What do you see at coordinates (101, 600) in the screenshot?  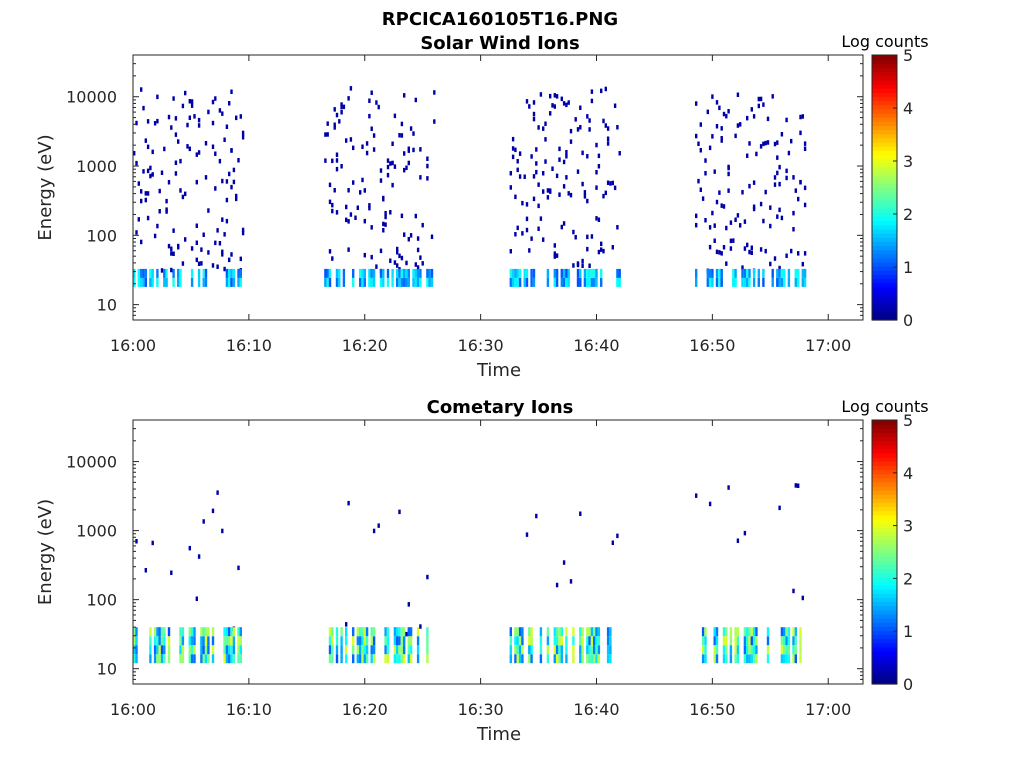 I see `y-tick-label: 100` at bounding box center [101, 600].